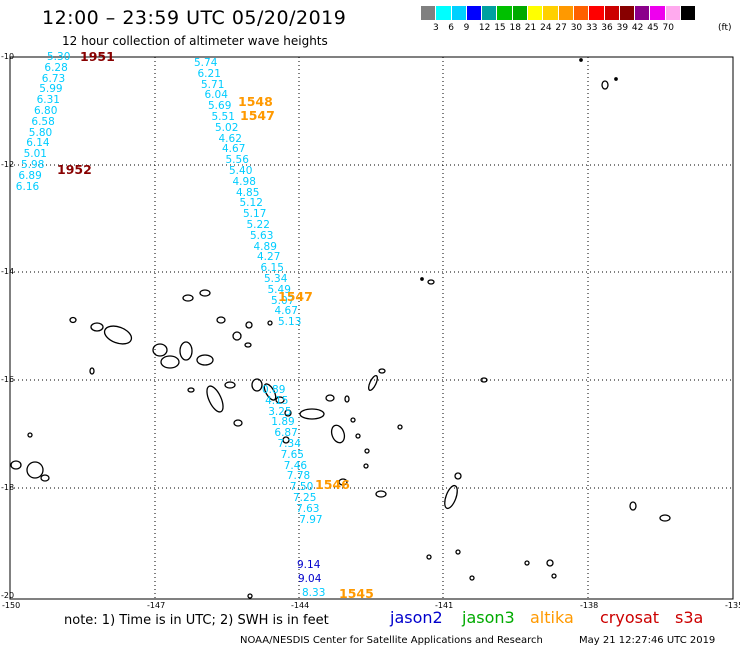 Image resolution: width=740 pixels, height=650 pixels. I want to click on wave-height-value: 5.12, so click(251, 203).